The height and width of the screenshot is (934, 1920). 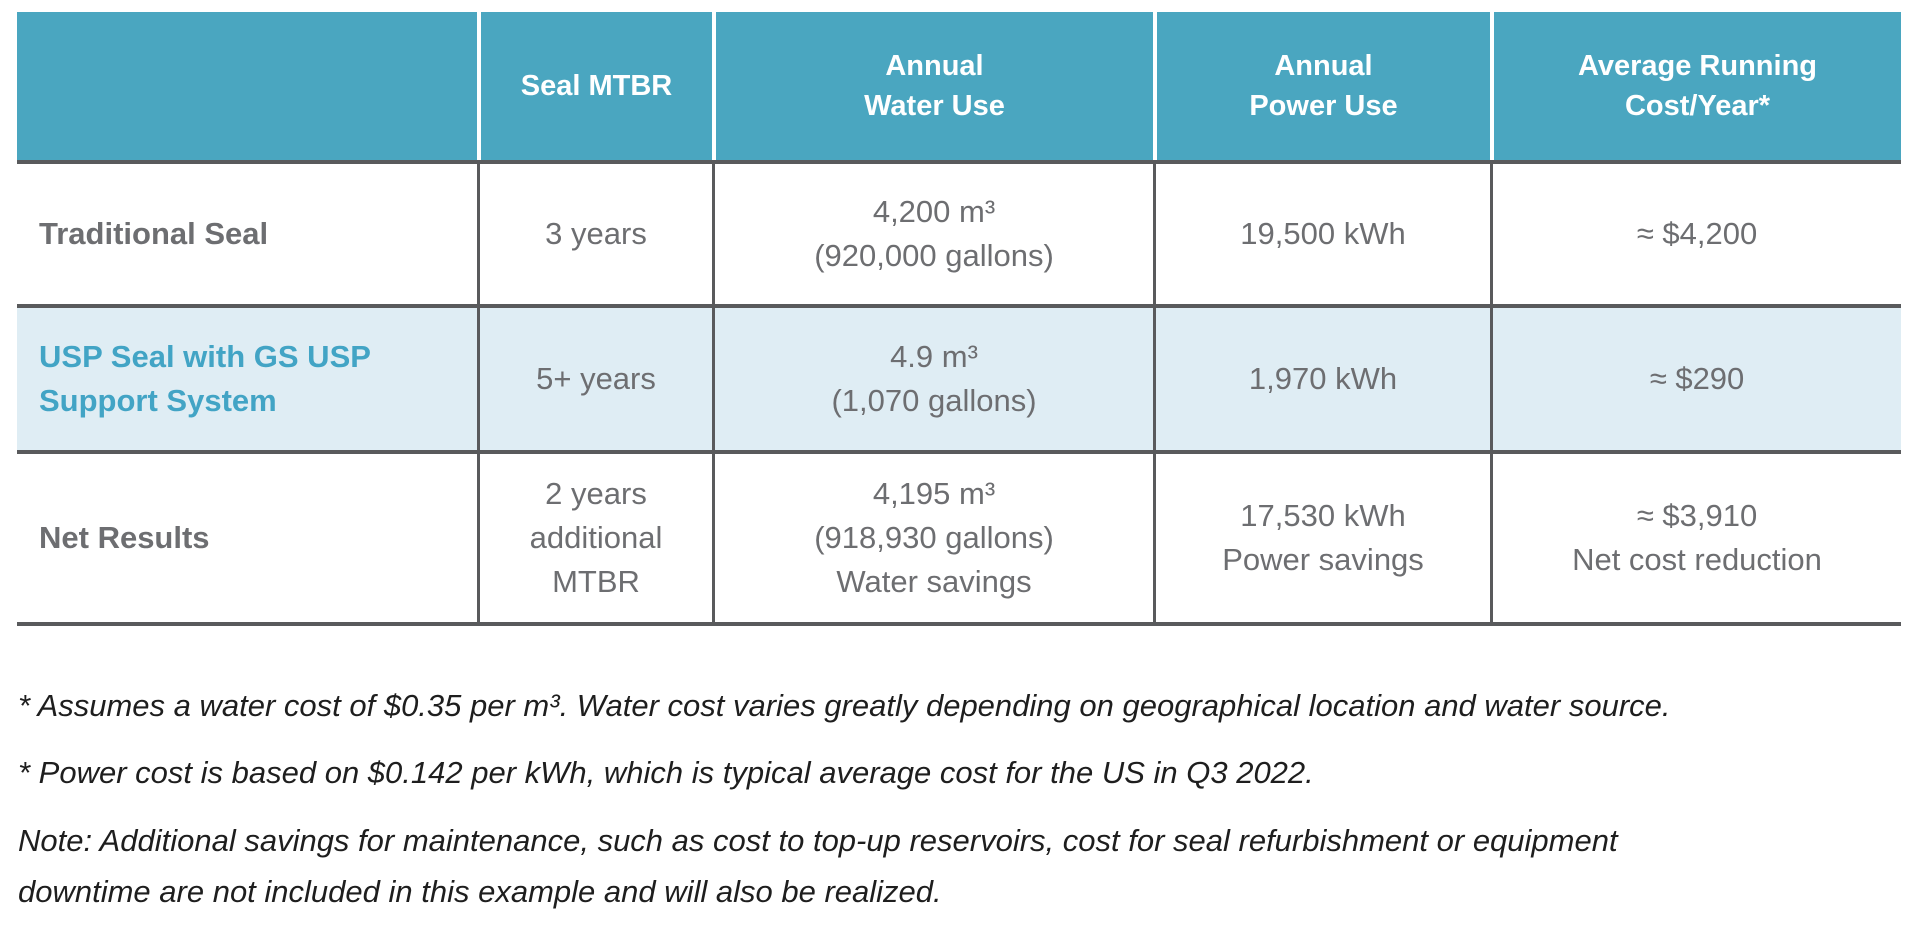 I want to click on header-annual-water-use: Annual Water Use, so click(x=932, y=86).